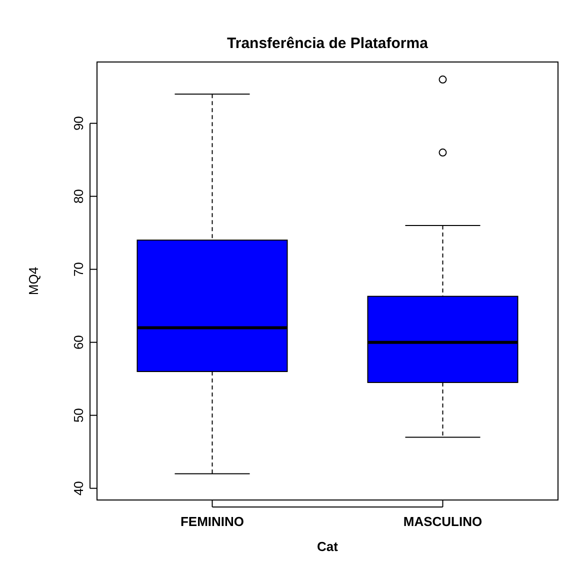 The height and width of the screenshot is (577, 578). What do you see at coordinates (328, 43) in the screenshot?
I see `chart-title: Transferência de Plataforma` at bounding box center [328, 43].